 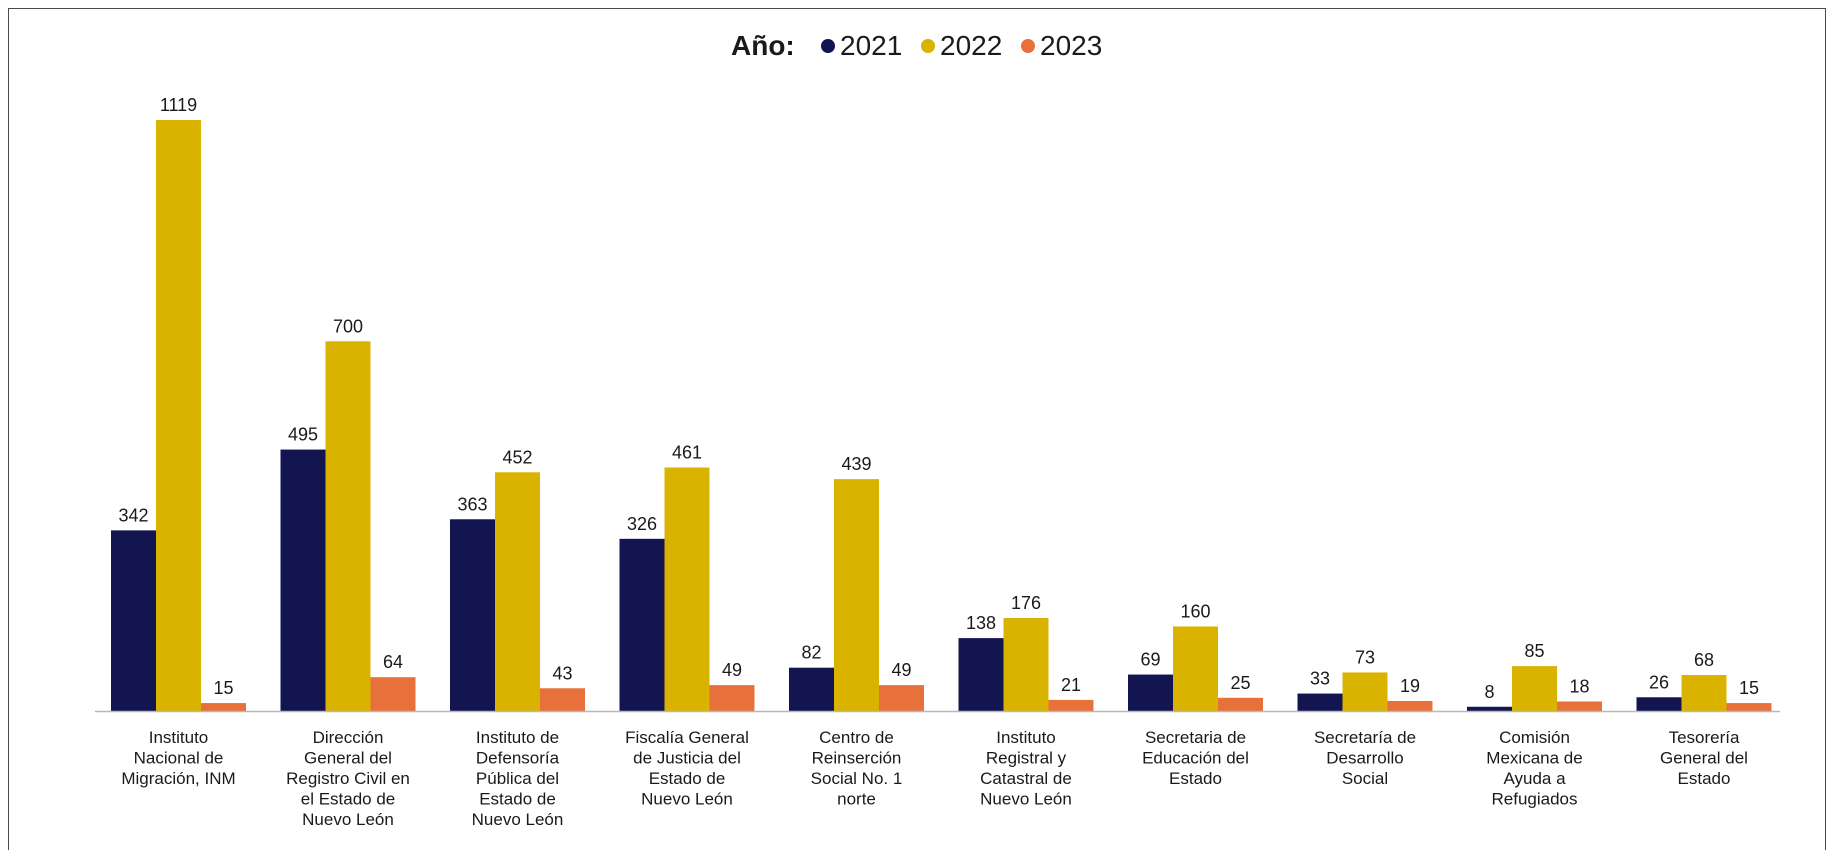 What do you see at coordinates (1071, 685) in the screenshot?
I see `data-label-2023-5: 21` at bounding box center [1071, 685].